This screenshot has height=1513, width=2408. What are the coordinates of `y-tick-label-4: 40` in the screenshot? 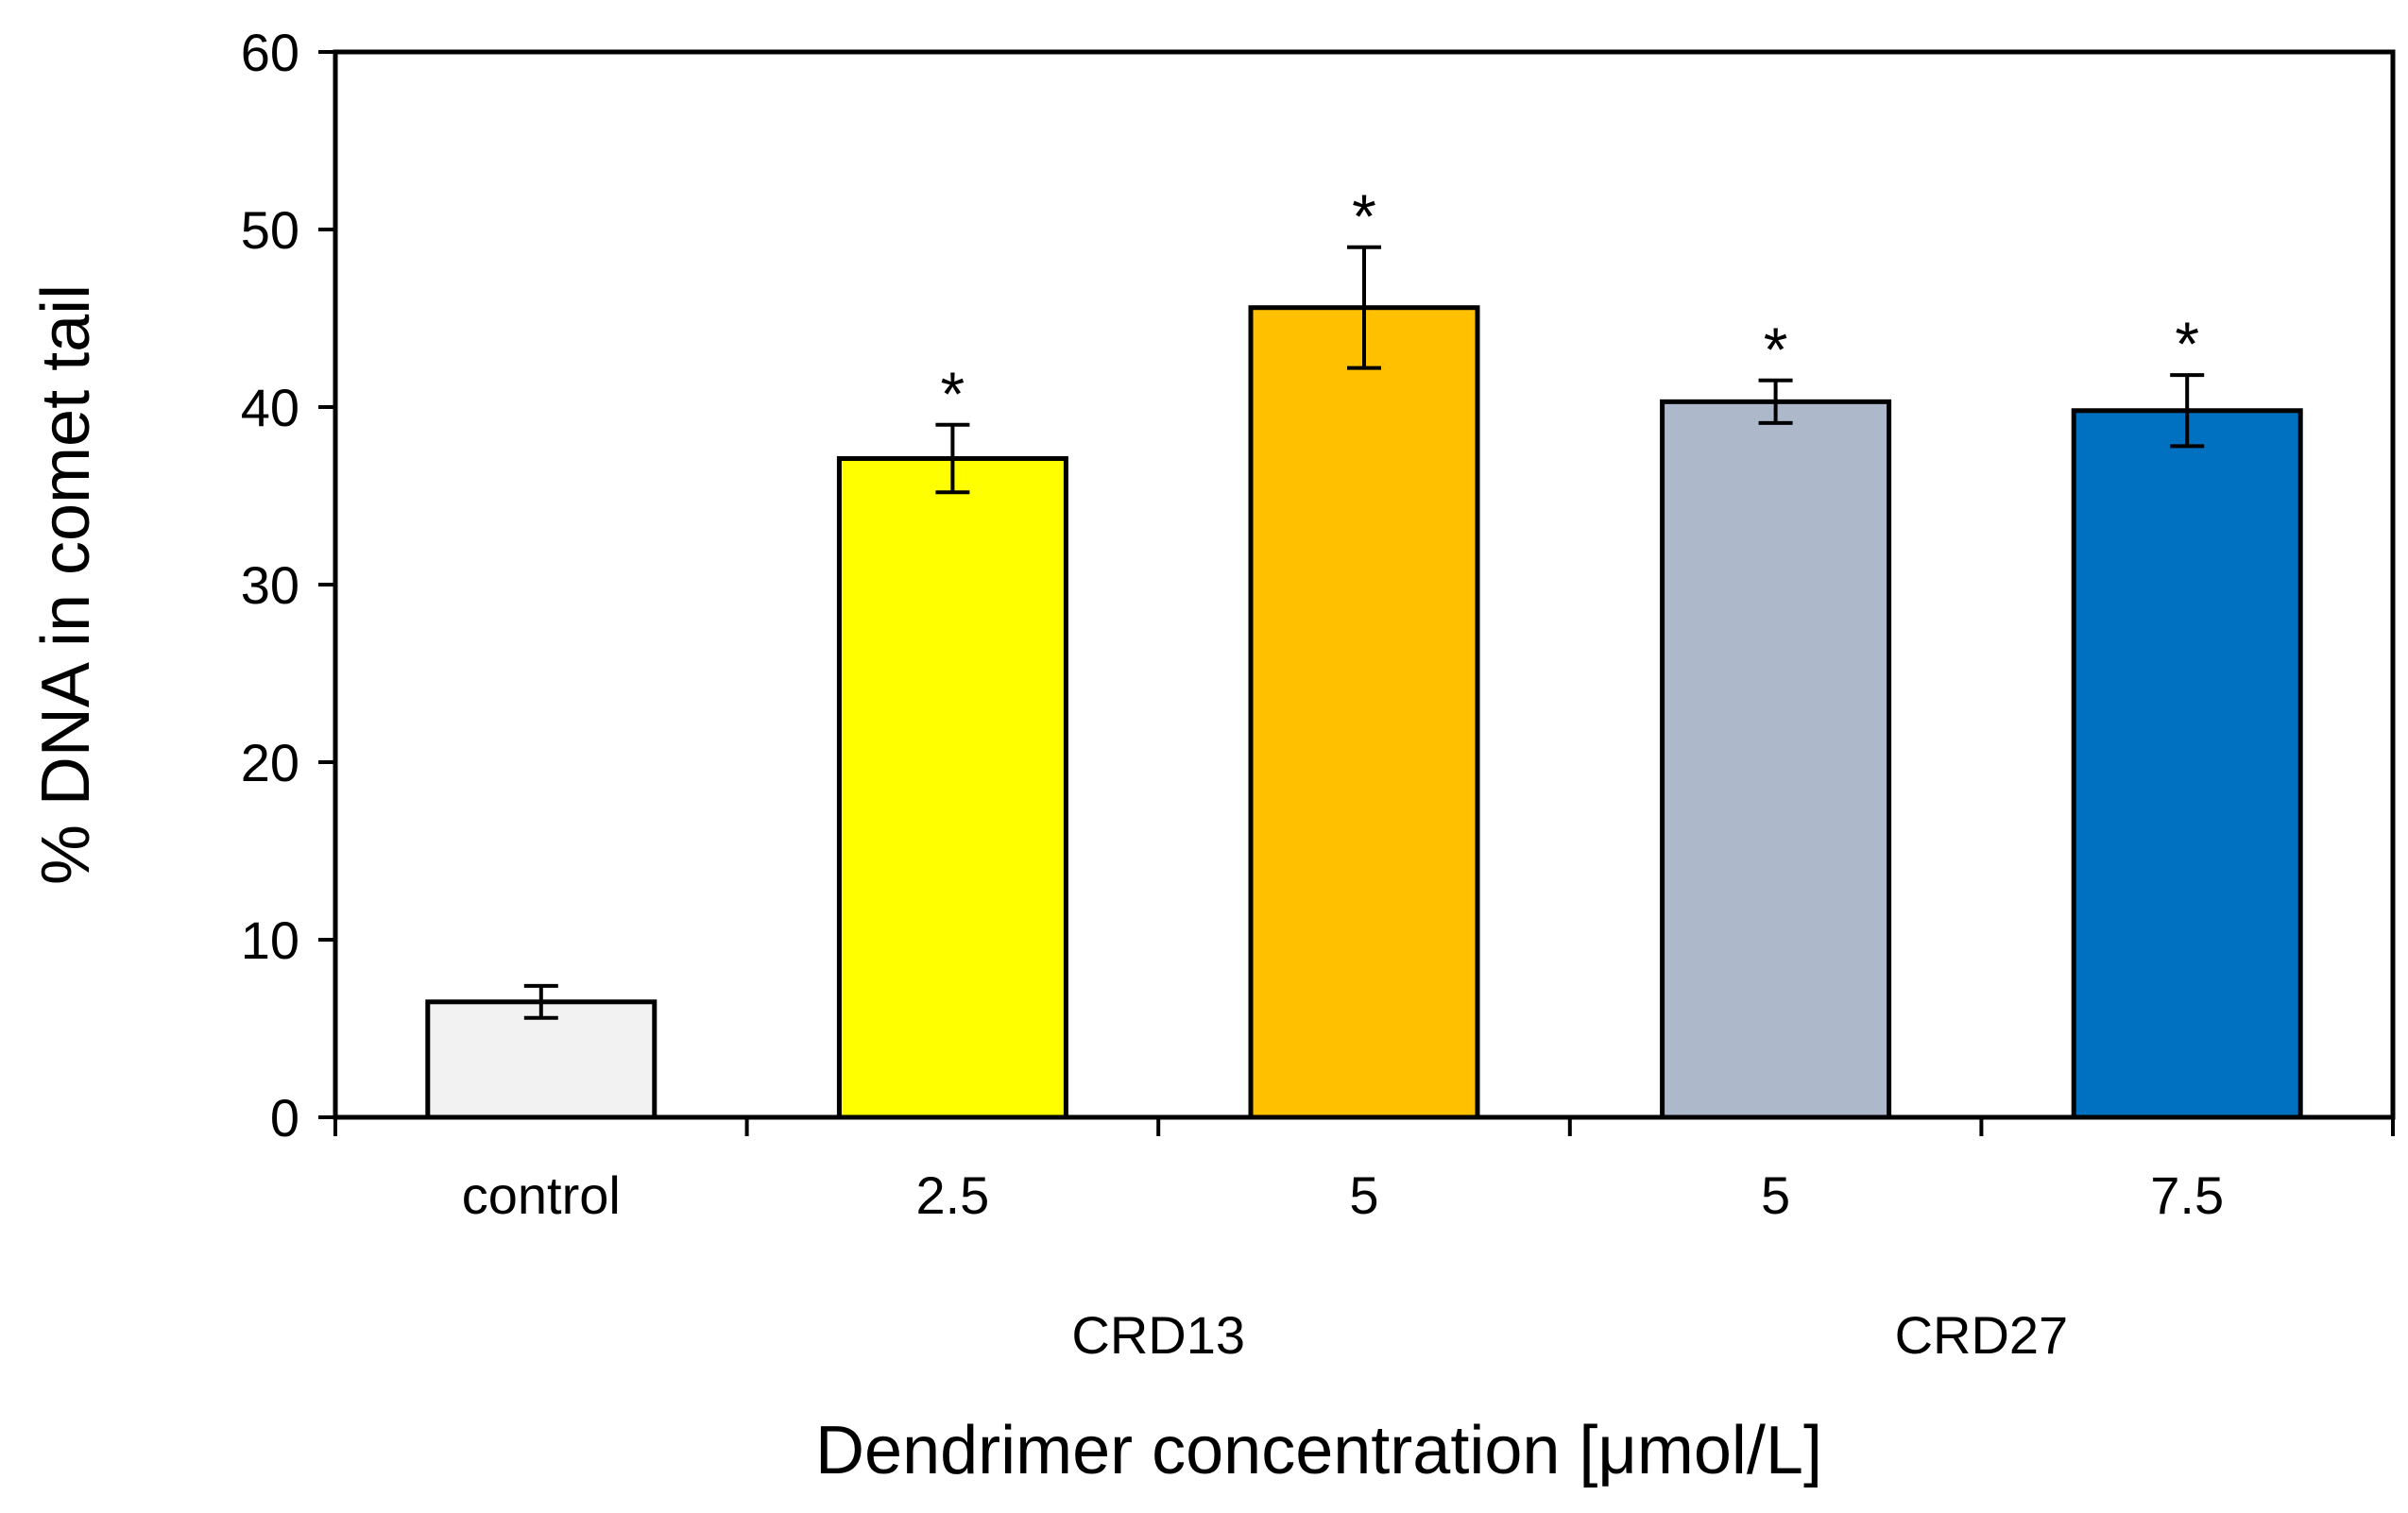 It's located at (270, 407).